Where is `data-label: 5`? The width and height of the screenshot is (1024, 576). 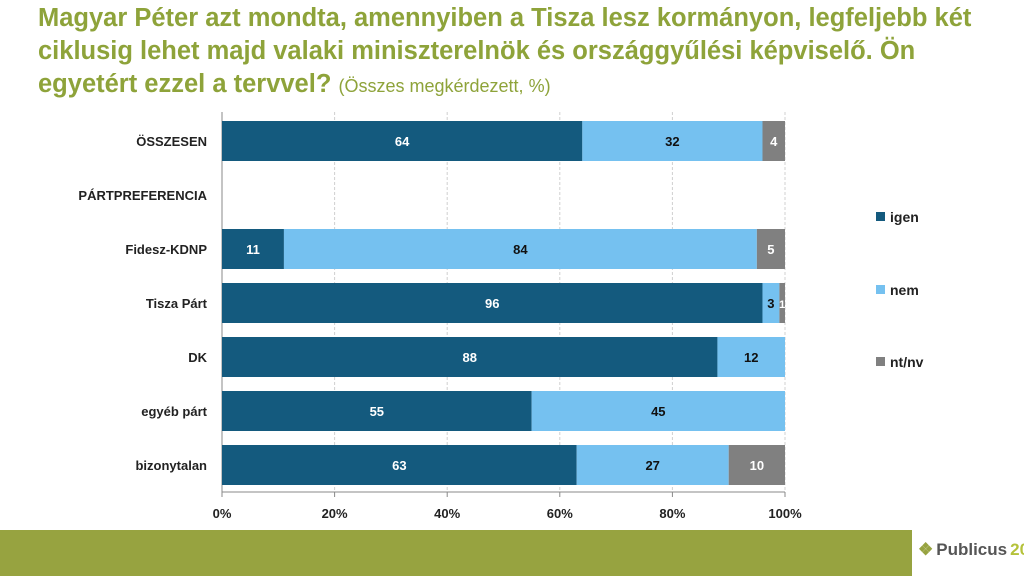 data-label: 5 is located at coordinates (770, 249).